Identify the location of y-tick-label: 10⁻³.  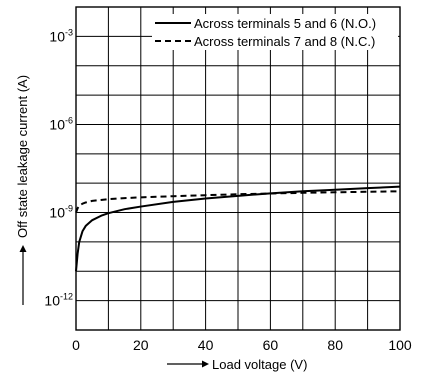
(61, 35).